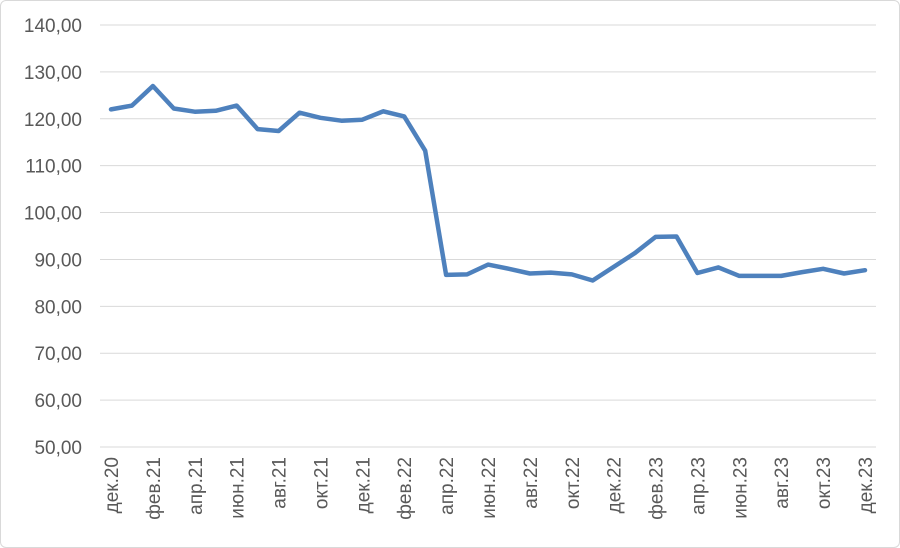 The height and width of the screenshot is (548, 900). I want to click on x-tick-label: дек.20, so click(112, 485).